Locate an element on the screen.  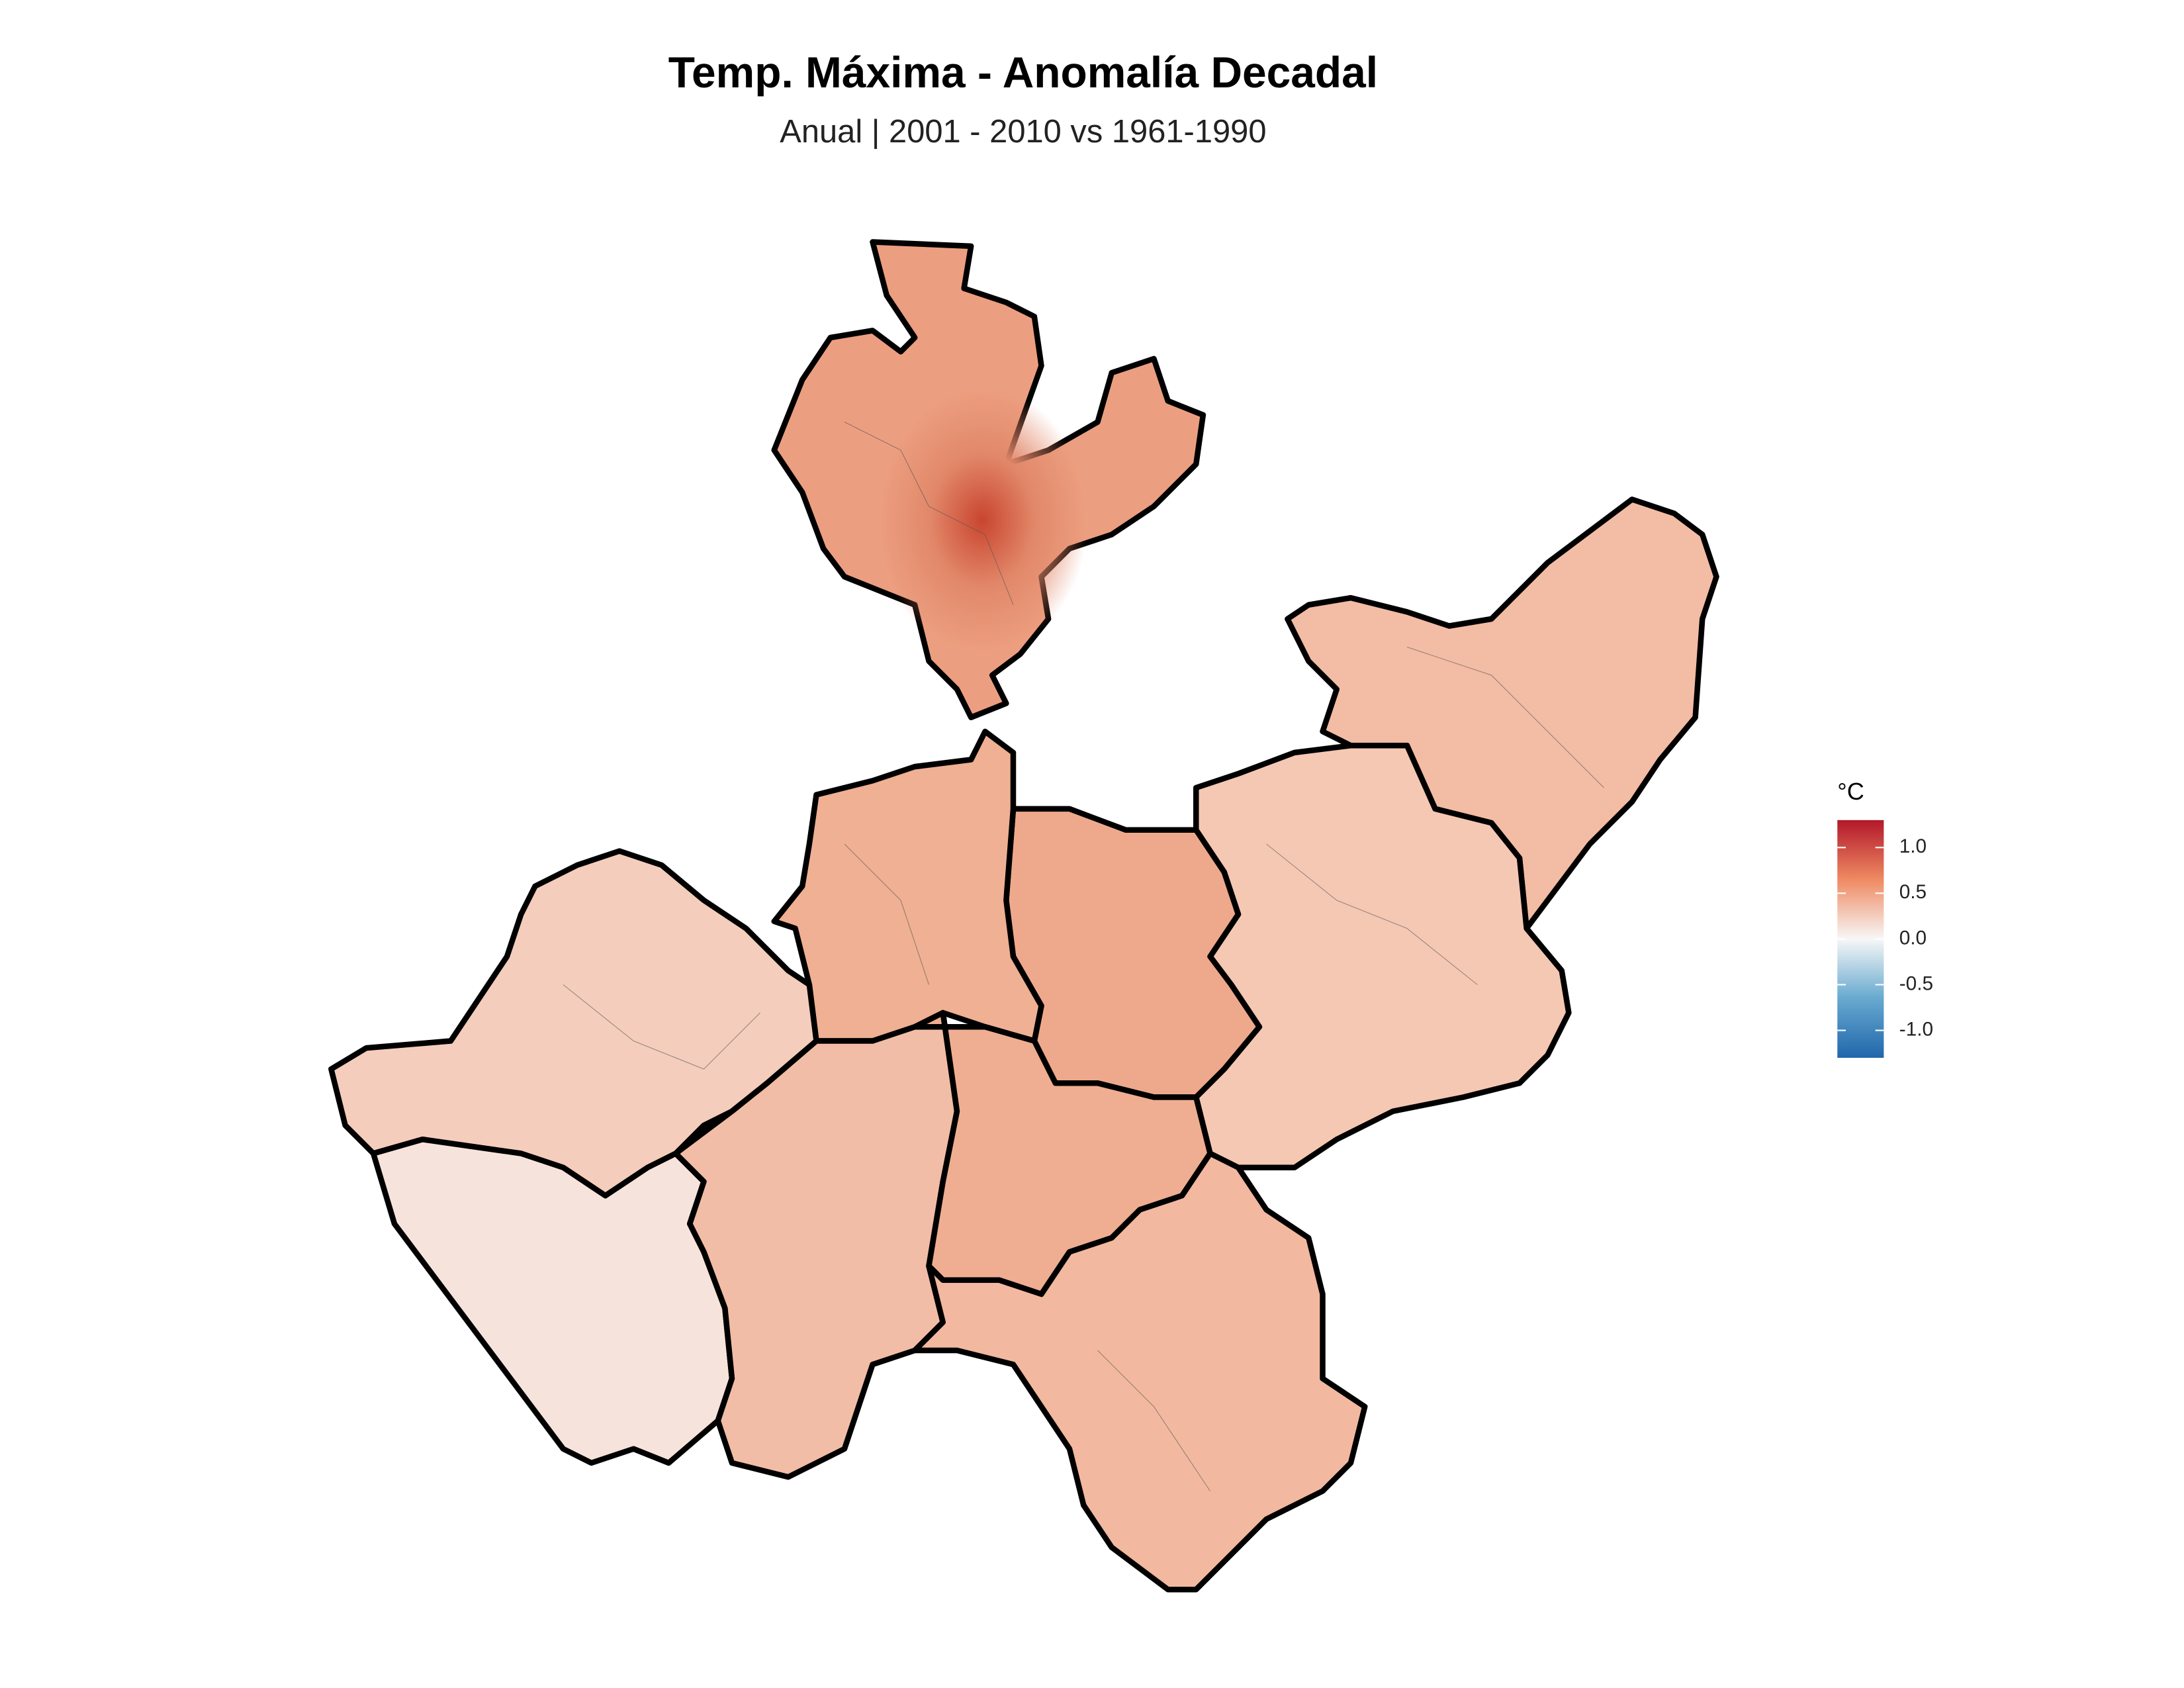
legend-tick-label: 0.0 is located at coordinates (1913, 938).